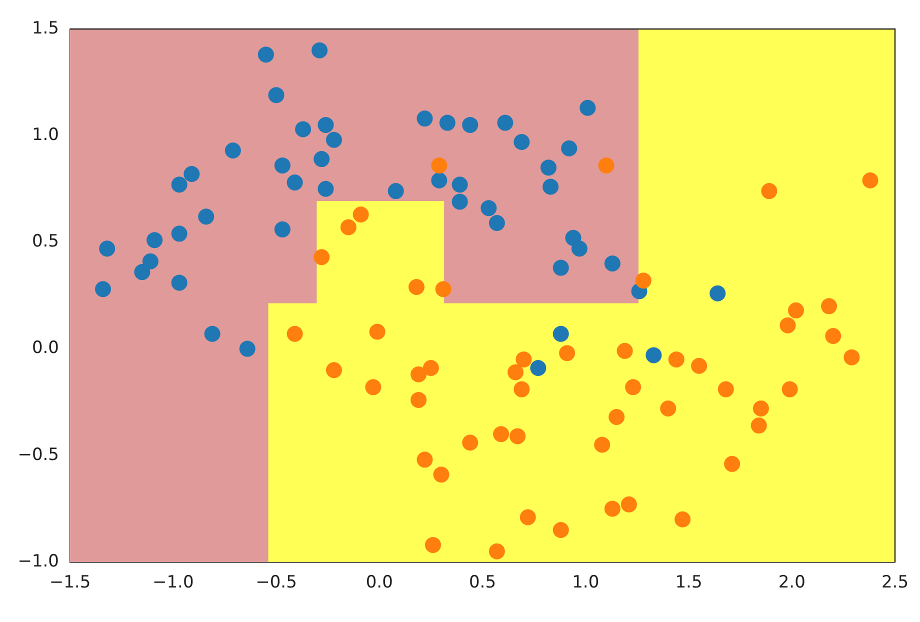 The width and height of the screenshot is (920, 622). Describe the element at coordinates (173, 582) in the screenshot. I see `x-tick-label: −1.0` at that location.